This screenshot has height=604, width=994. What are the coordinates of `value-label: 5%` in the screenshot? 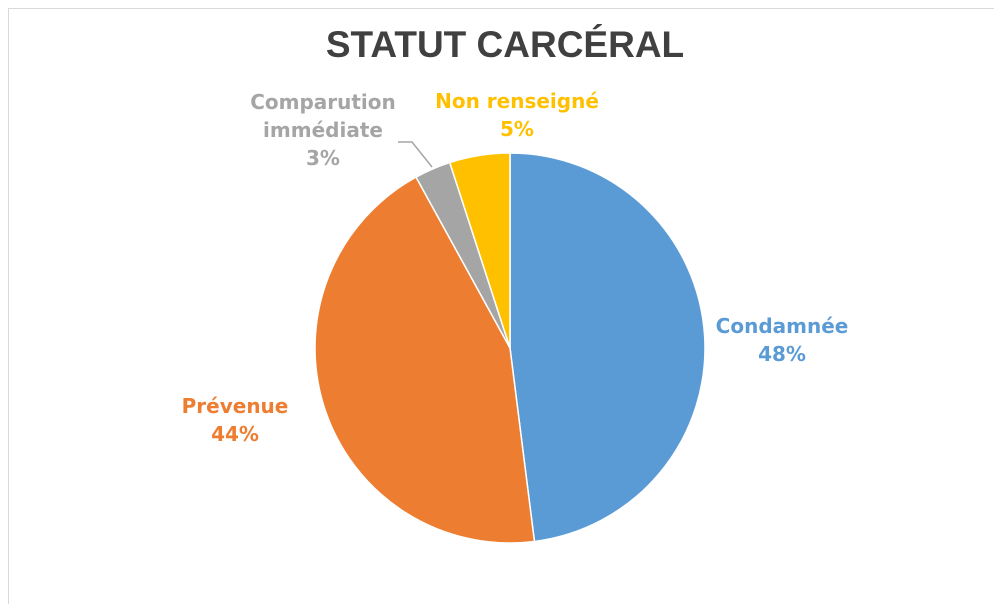 It's located at (517, 129).